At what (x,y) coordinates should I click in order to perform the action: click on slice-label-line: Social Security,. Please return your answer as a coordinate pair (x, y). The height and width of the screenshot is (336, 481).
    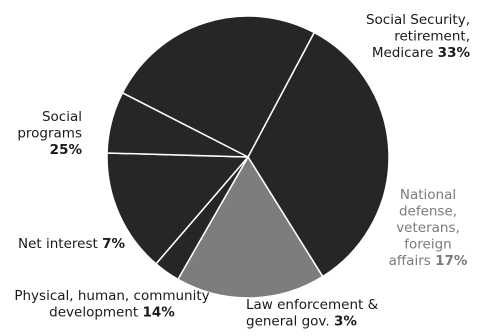
    Looking at the image, I should click on (418, 20).